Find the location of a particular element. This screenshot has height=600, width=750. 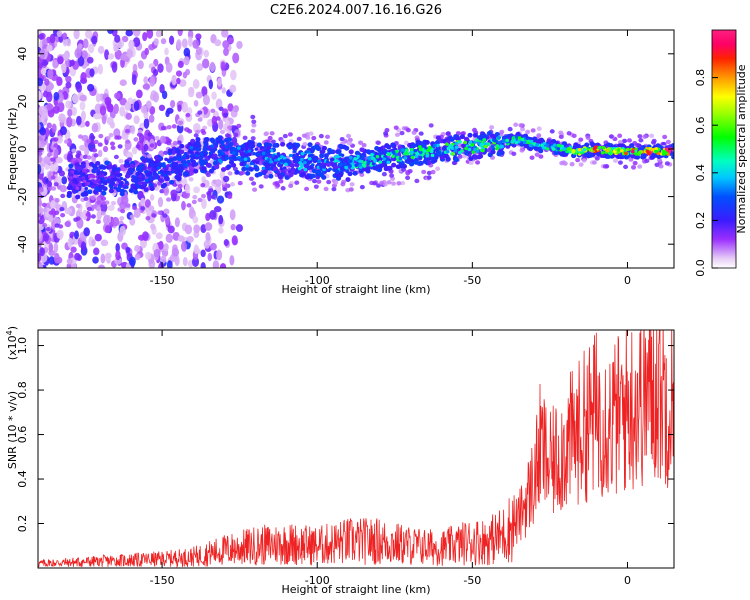

spectrogram-y-tick-label: 20 is located at coordinates (22, 101).